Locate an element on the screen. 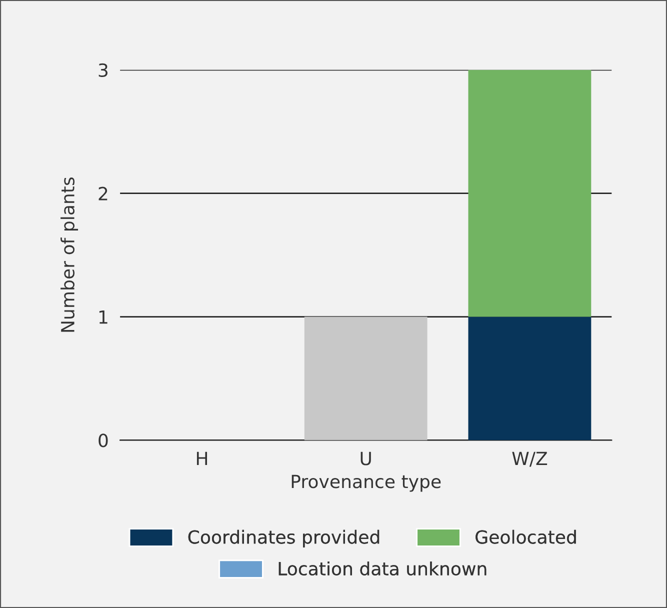 This screenshot has width=667, height=608. y-tick-label: 0 is located at coordinates (103, 441).